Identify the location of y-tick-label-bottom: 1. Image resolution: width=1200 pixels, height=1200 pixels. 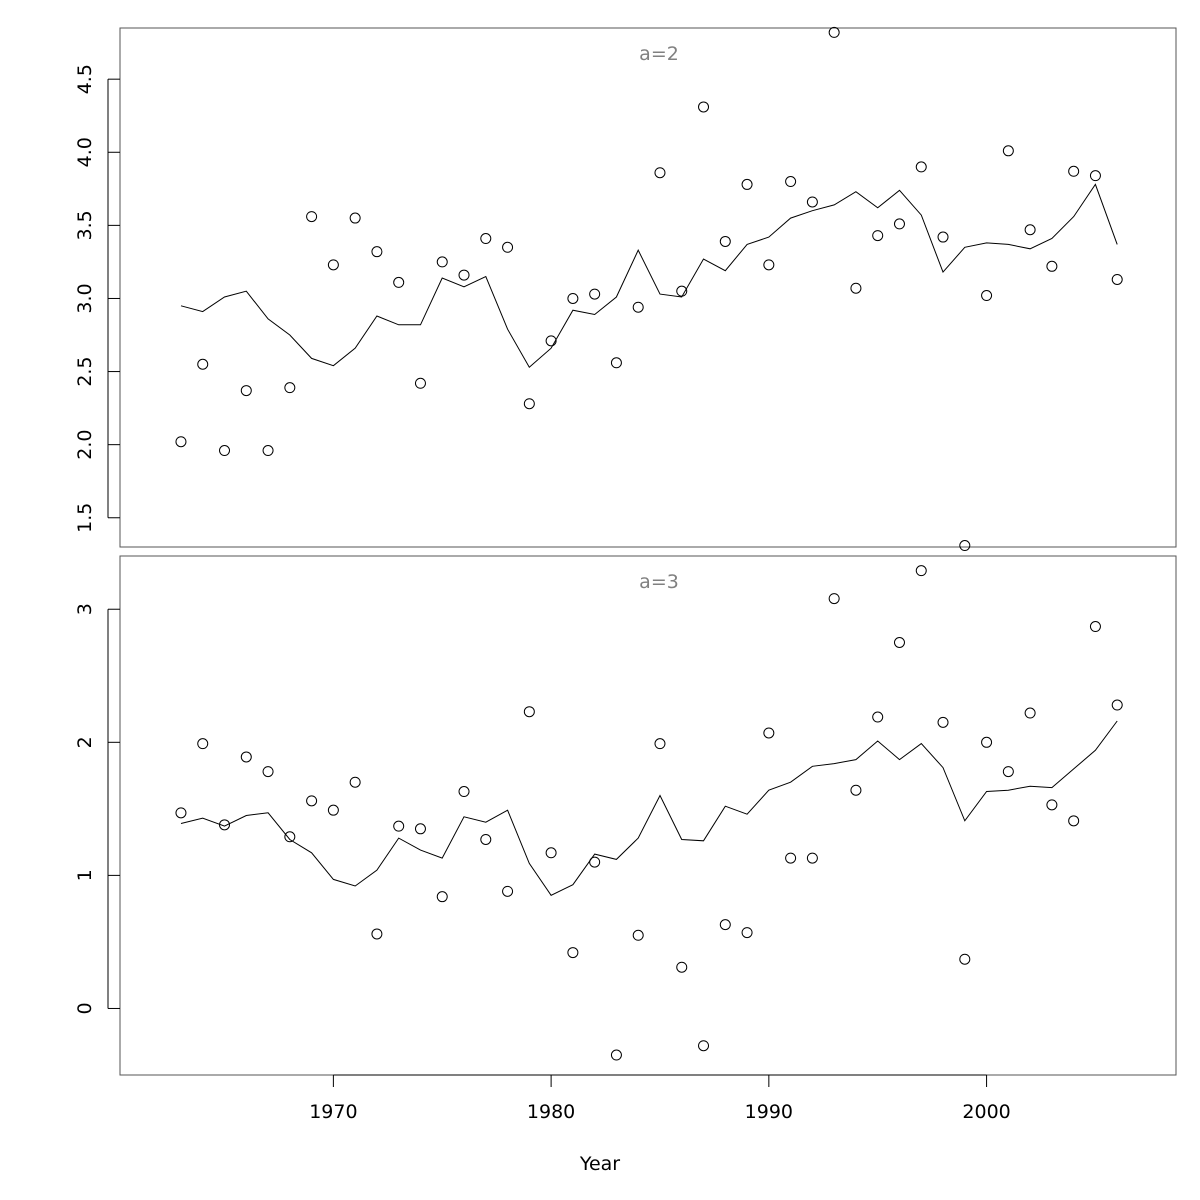
(85, 875).